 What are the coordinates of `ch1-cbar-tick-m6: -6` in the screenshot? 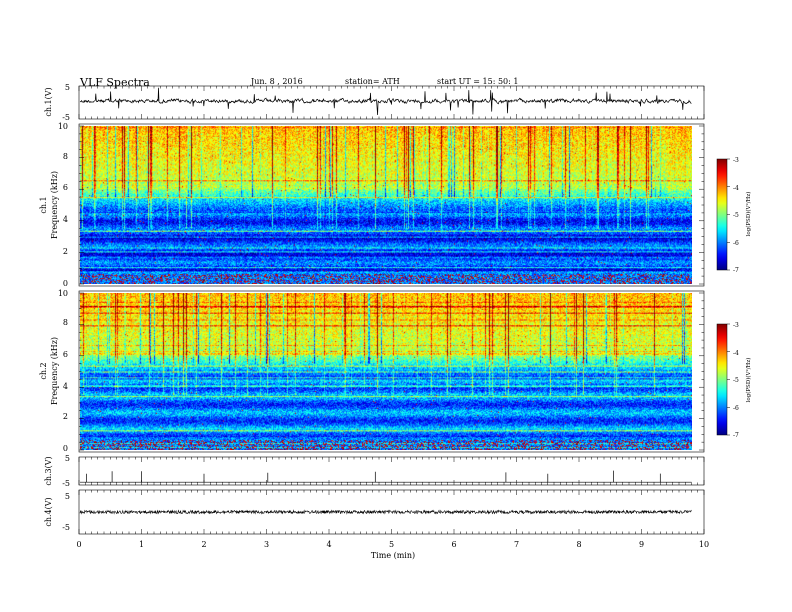 It's located at (736, 243).